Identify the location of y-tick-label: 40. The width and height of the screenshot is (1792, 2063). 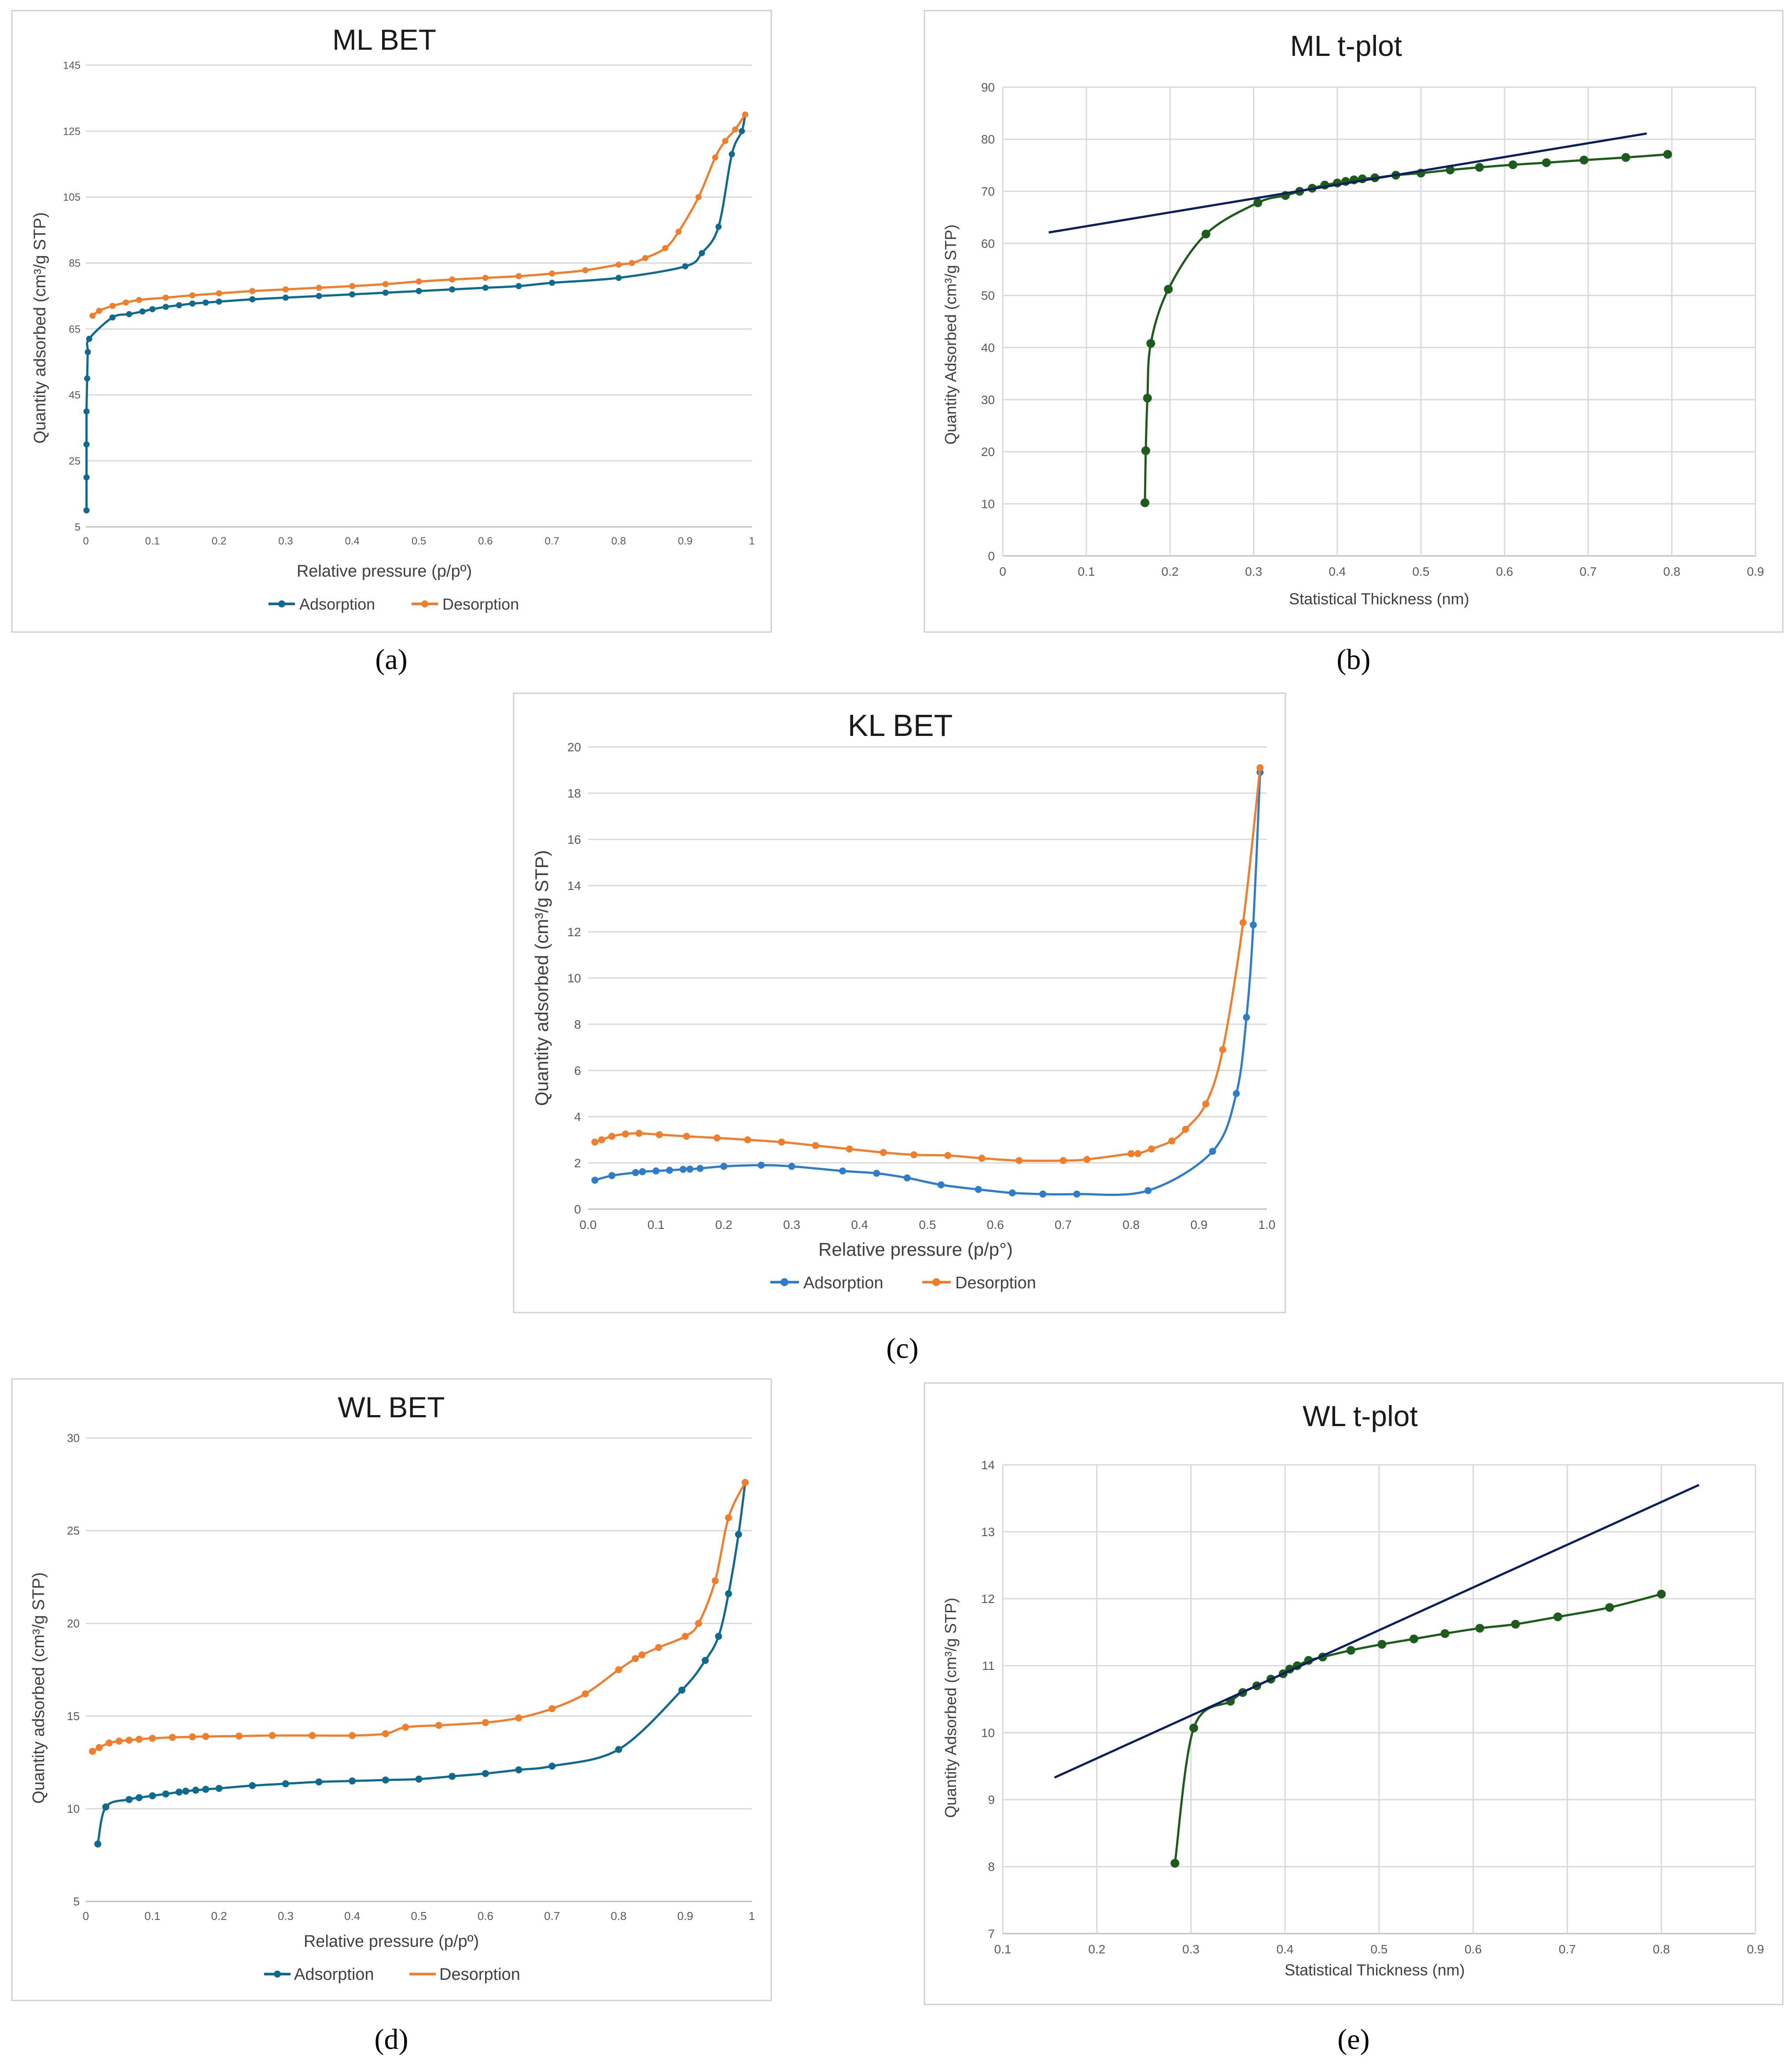
(988, 347).